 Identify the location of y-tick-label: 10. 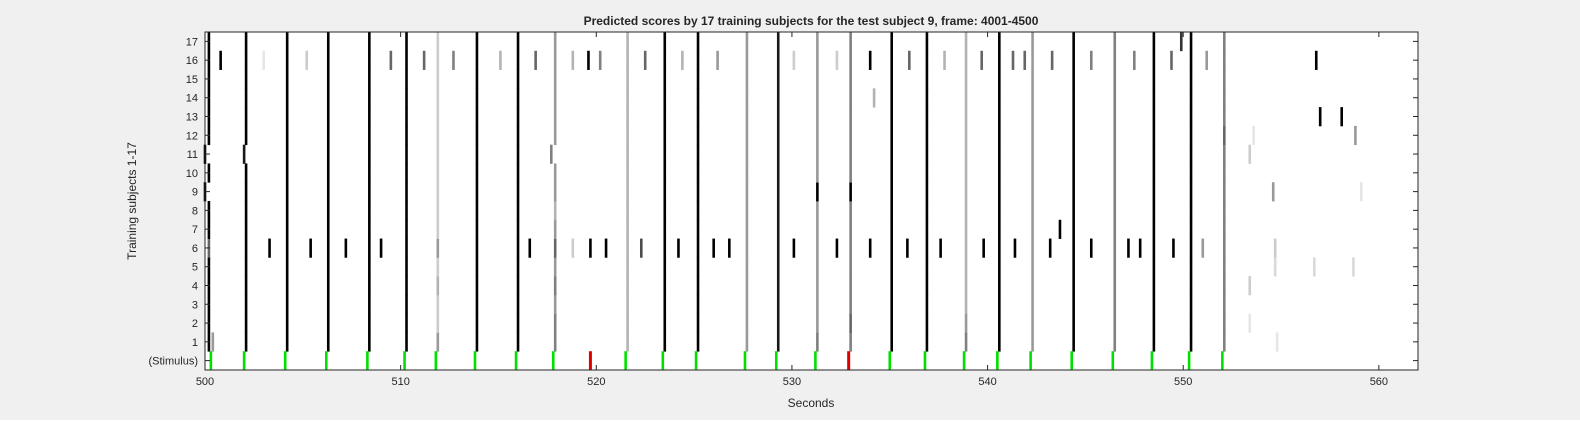
(192, 174).